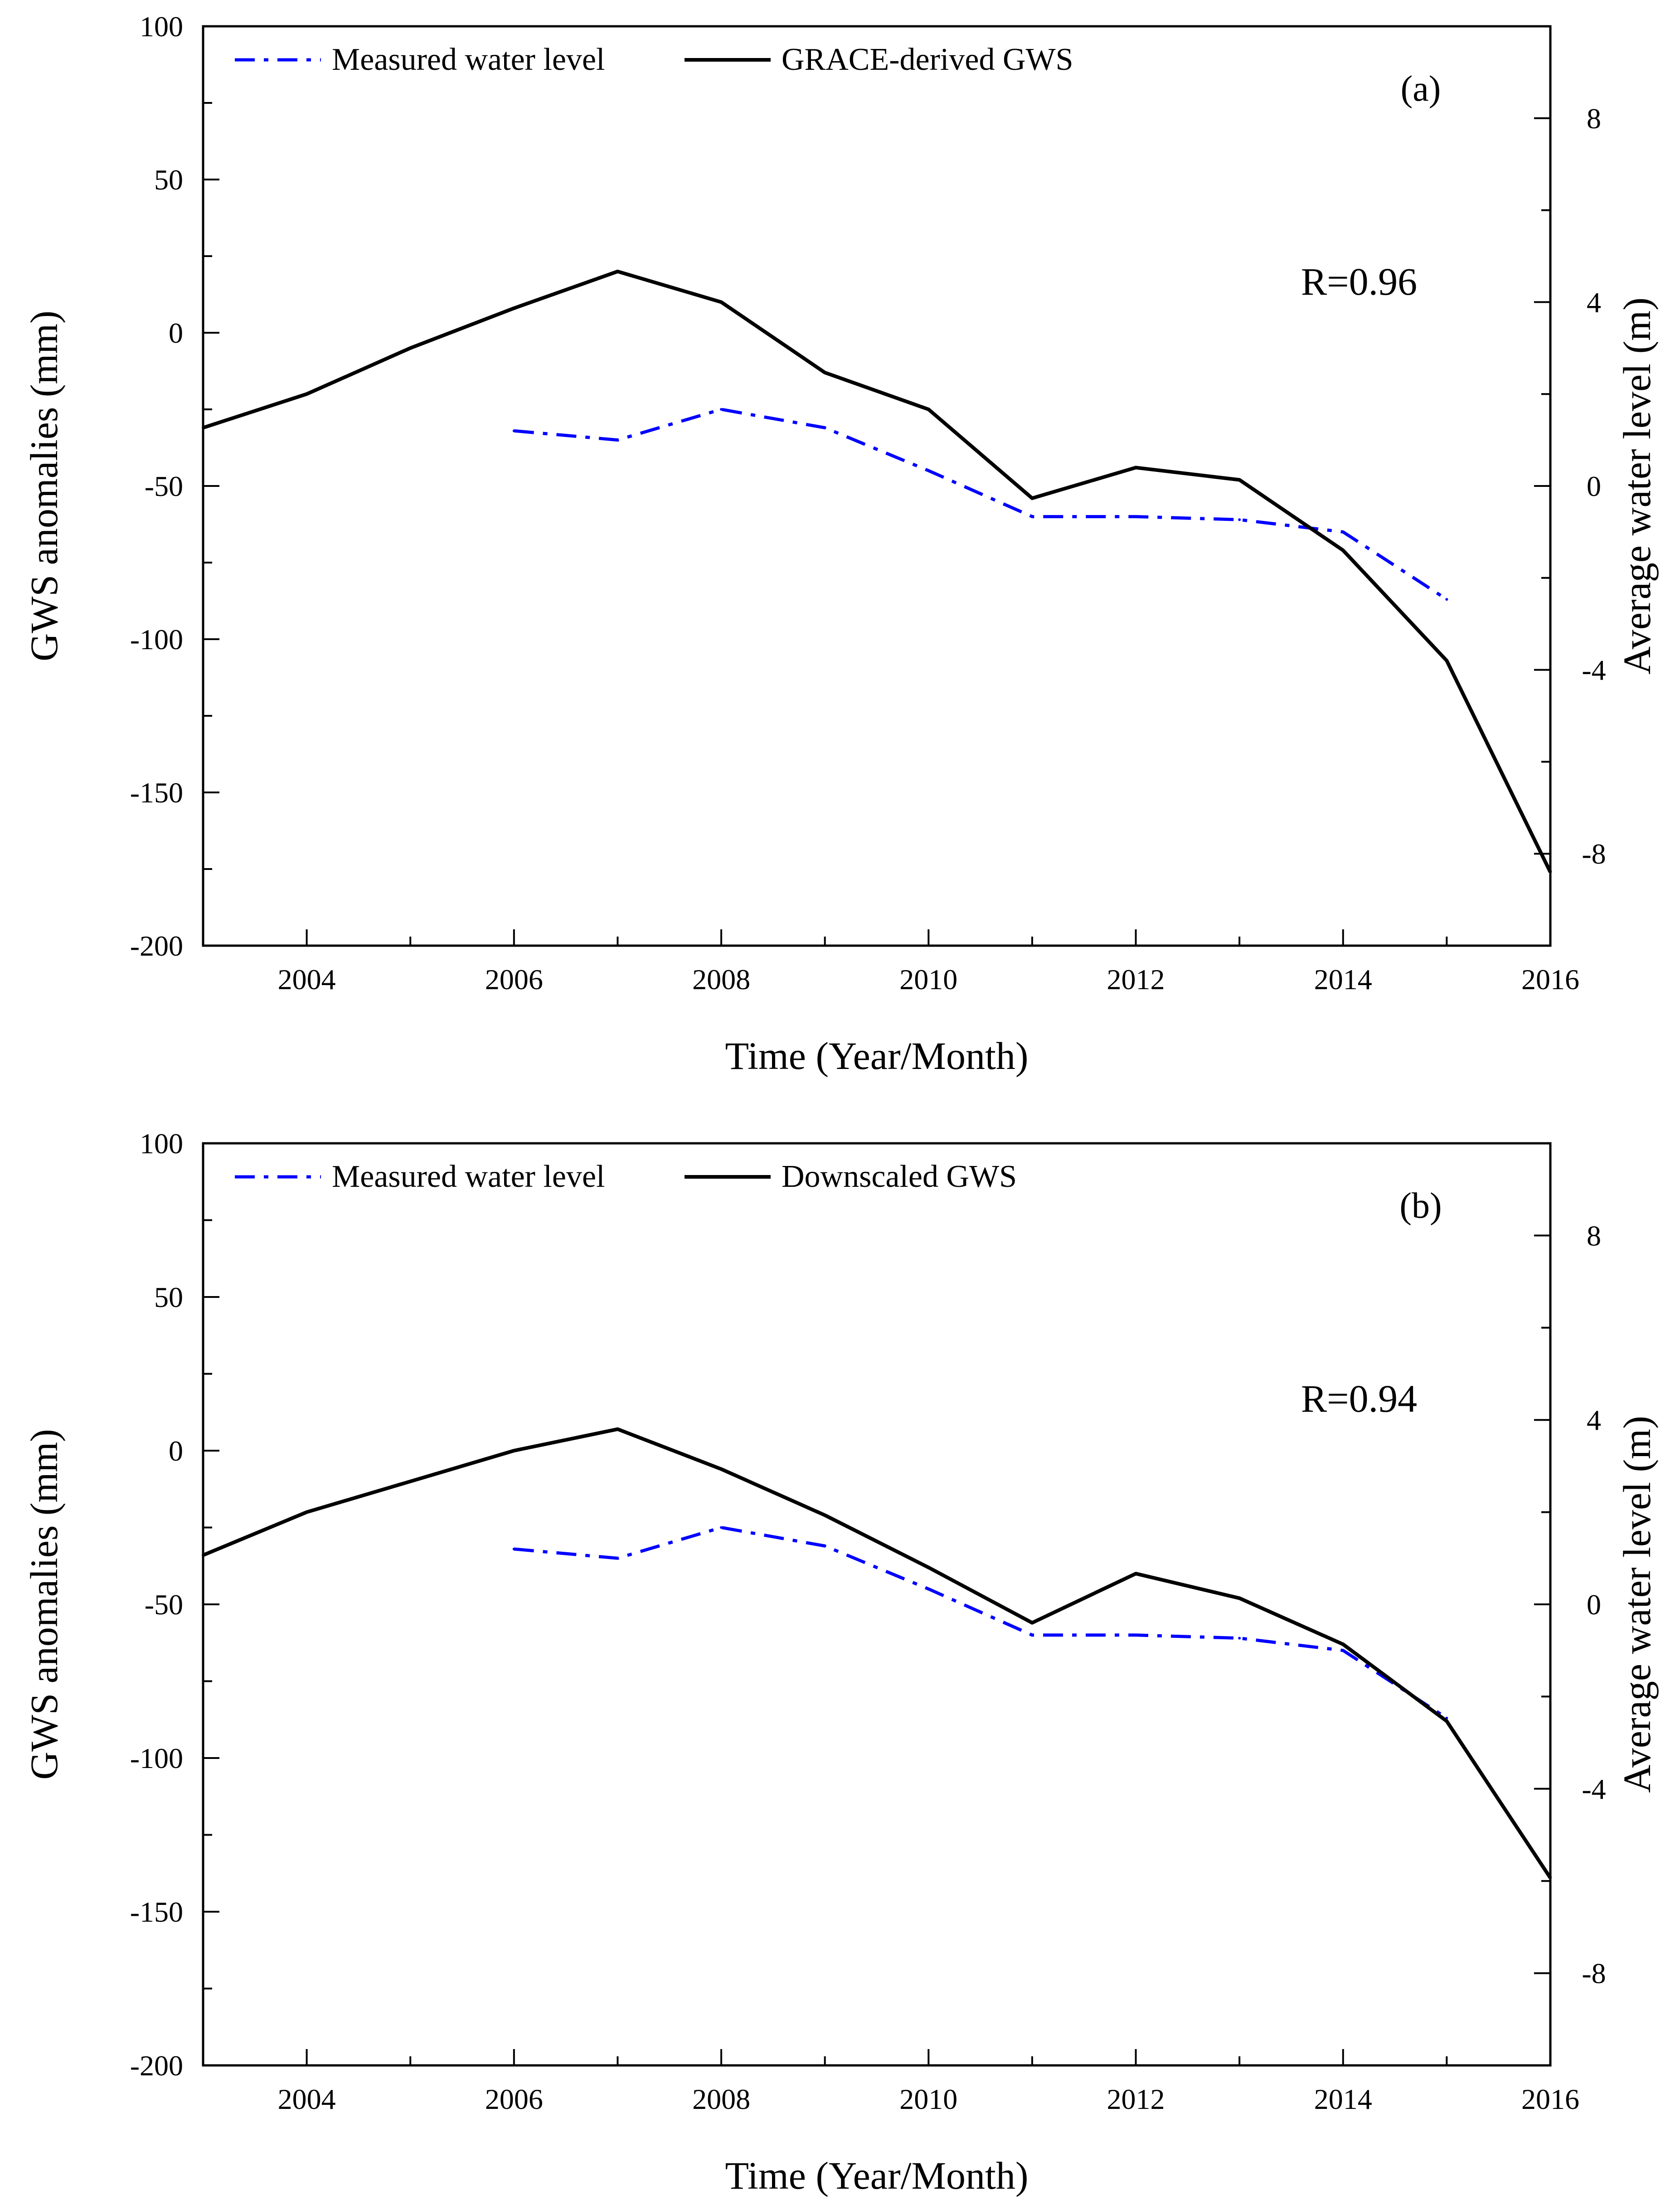  I want to click on legend-label: Downscaled GWS, so click(899, 1176).